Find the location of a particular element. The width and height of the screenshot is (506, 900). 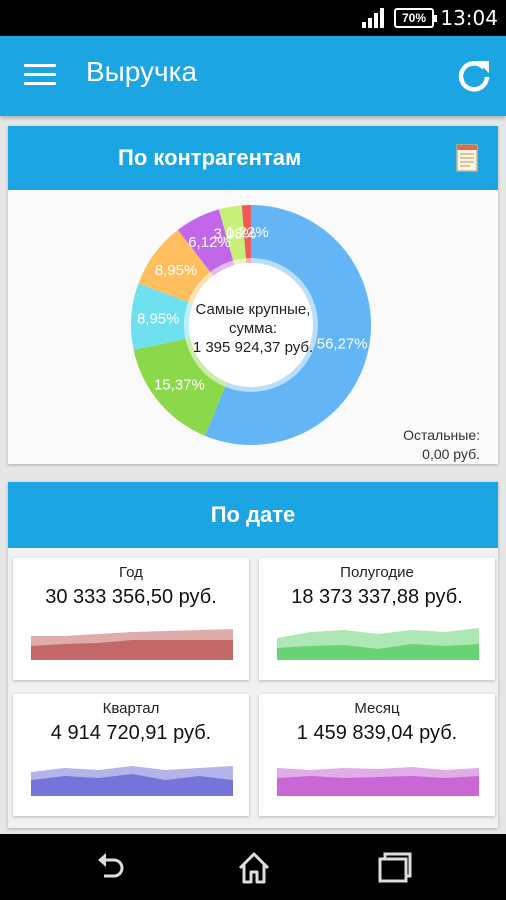

status-bar: 70% 13:04 is located at coordinates (253, 18).